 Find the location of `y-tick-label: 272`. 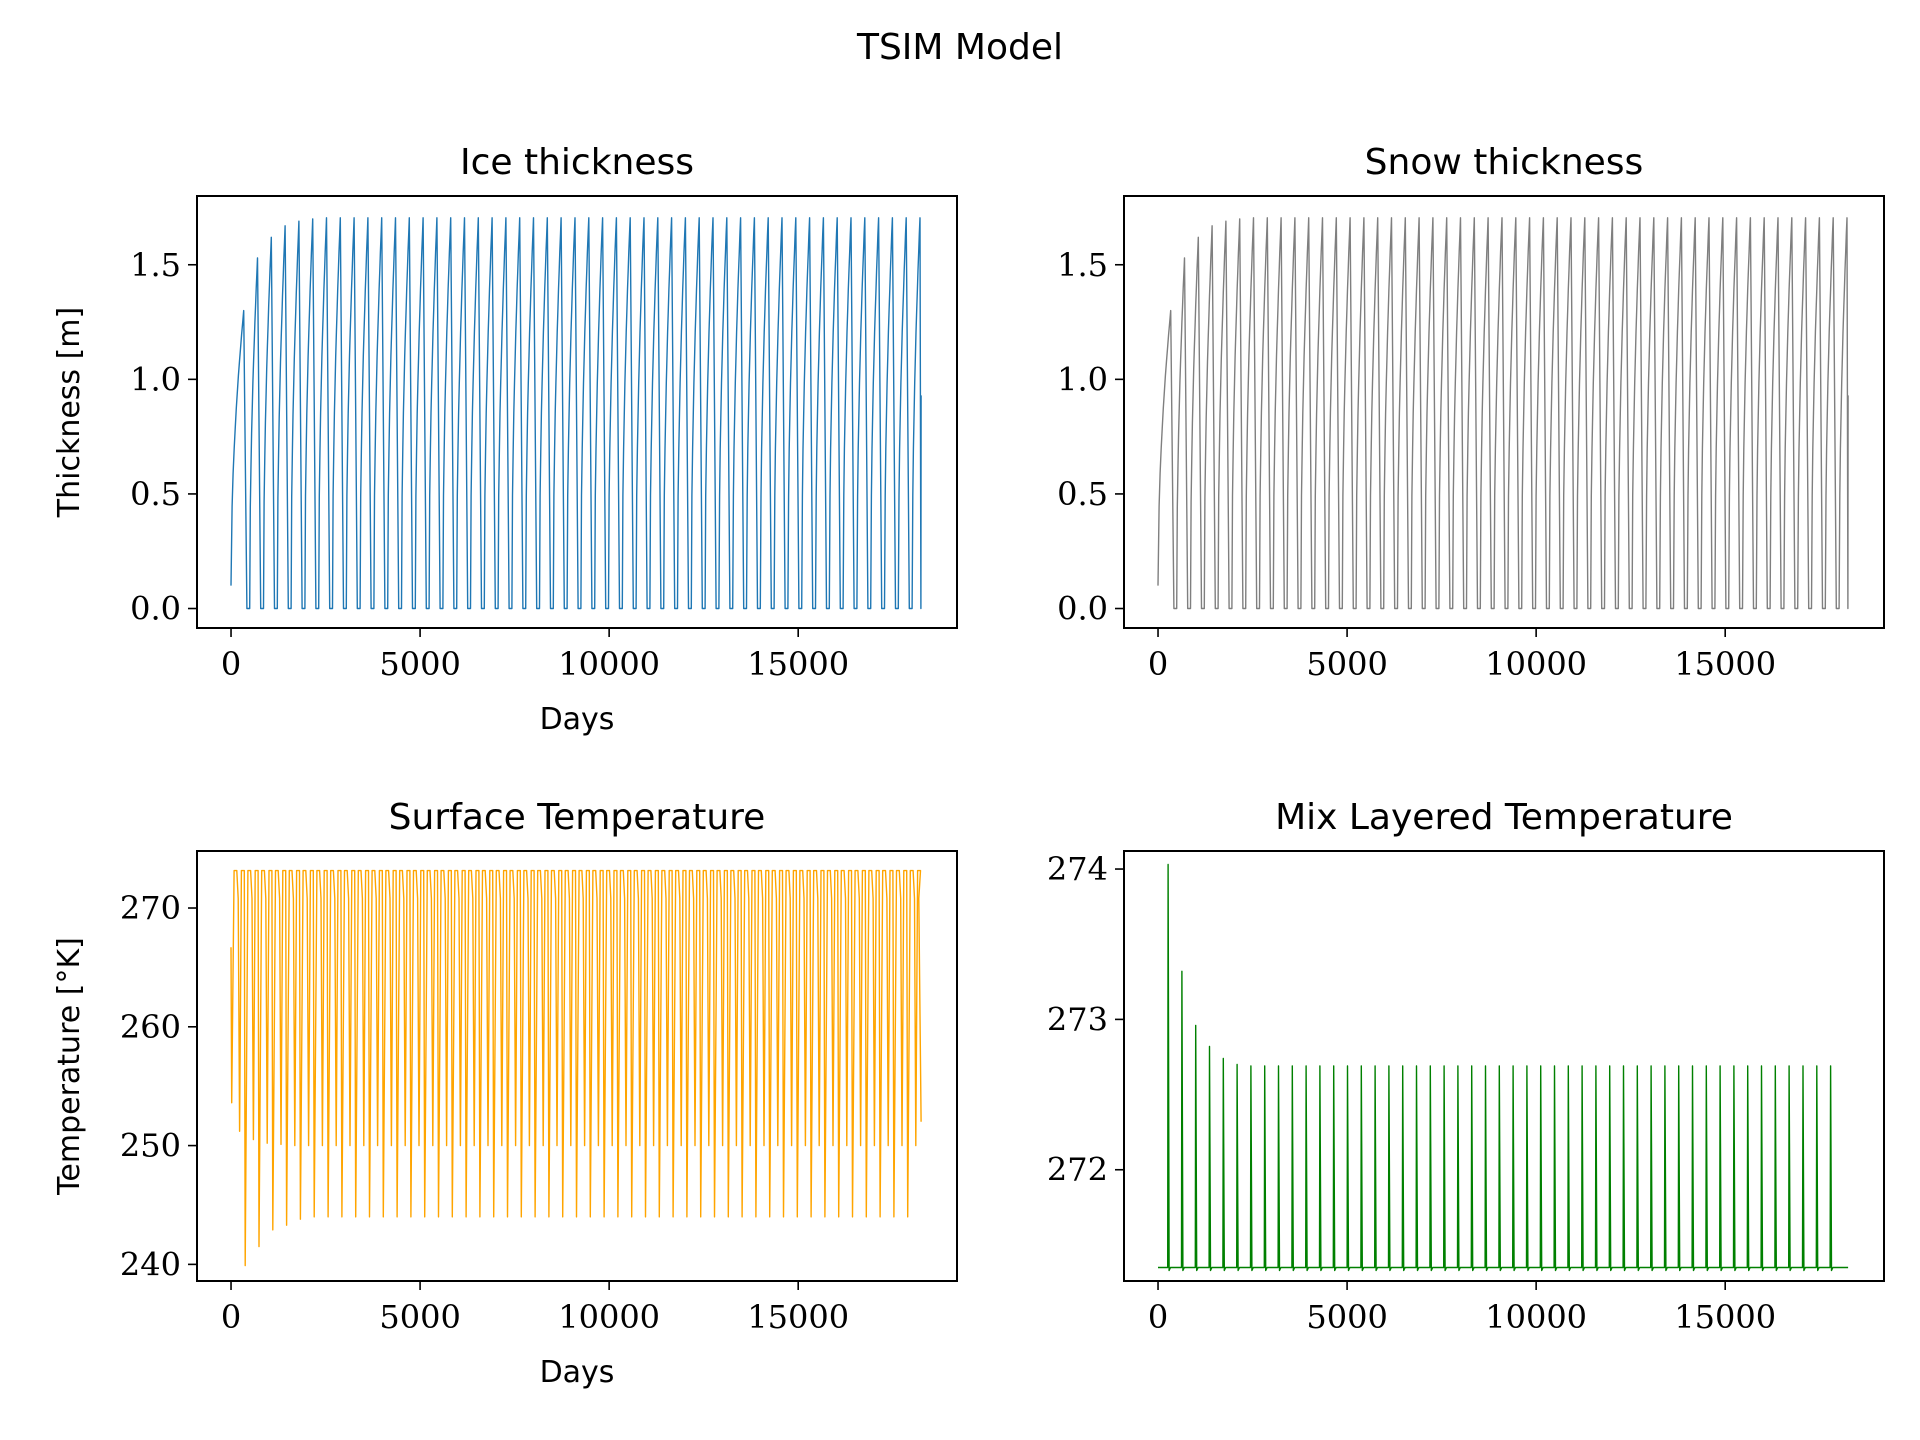

y-tick-label: 272 is located at coordinates (1077, 1170).